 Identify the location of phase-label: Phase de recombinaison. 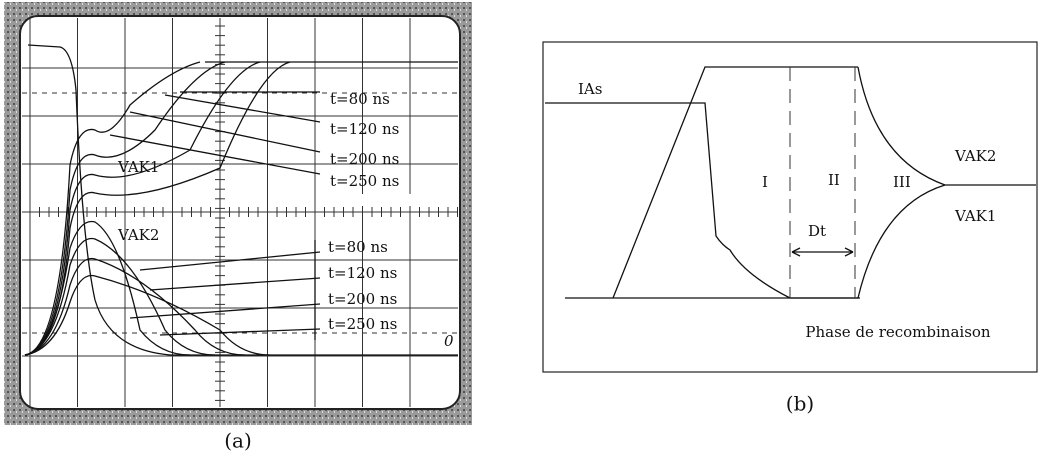
(898, 332).